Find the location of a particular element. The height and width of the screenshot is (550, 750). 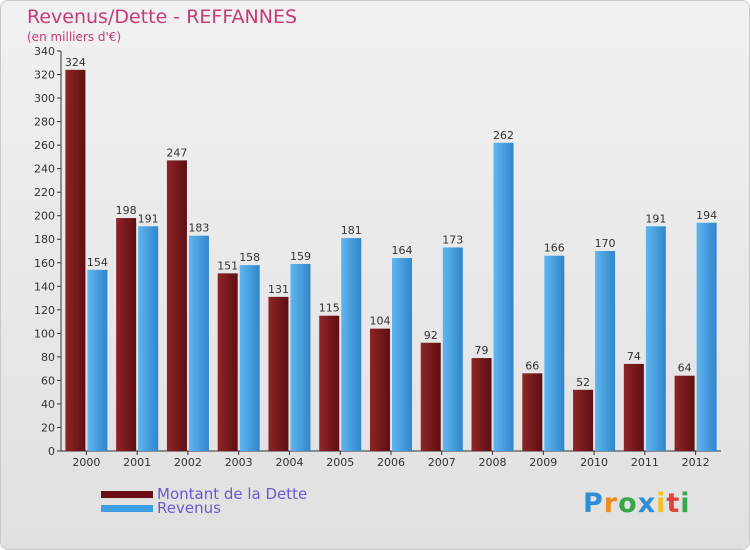

legend-swatch-dette is located at coordinates (127, 494).